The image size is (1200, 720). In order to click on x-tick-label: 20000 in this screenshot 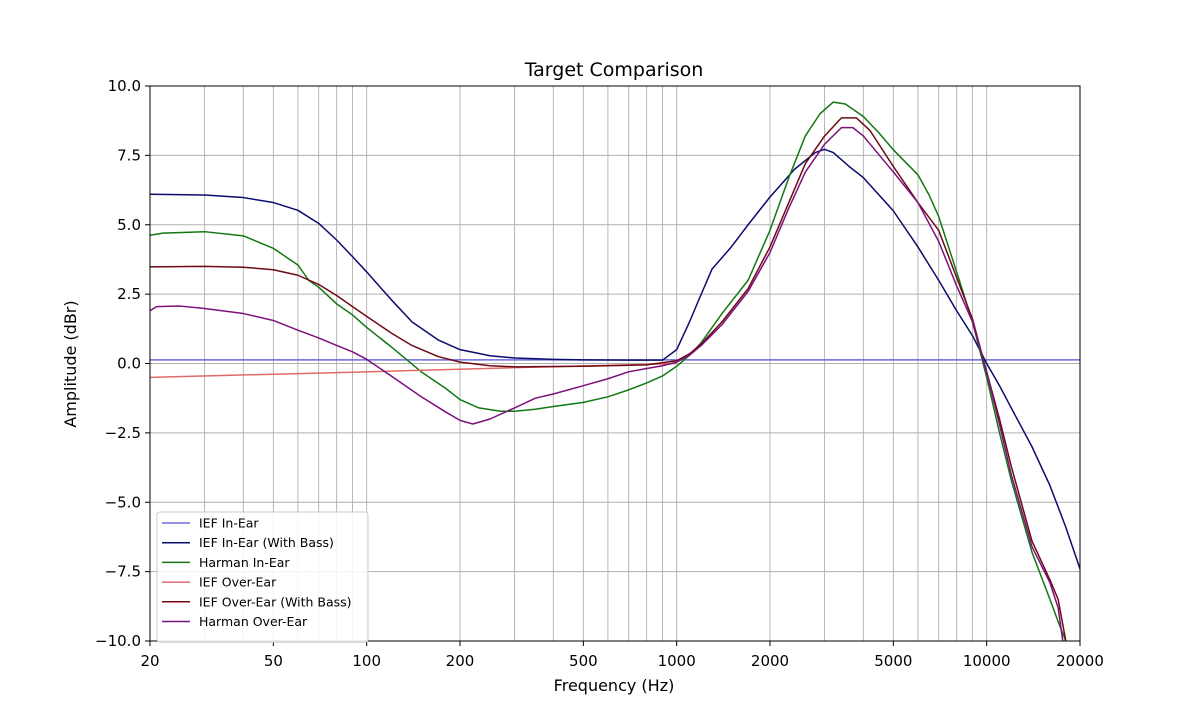, I will do `click(1080, 661)`.